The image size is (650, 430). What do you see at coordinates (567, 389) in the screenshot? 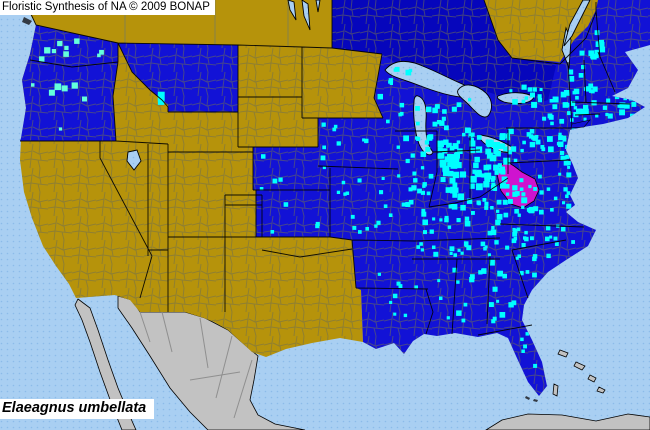
I see `islands-southeast` at bounding box center [567, 389].